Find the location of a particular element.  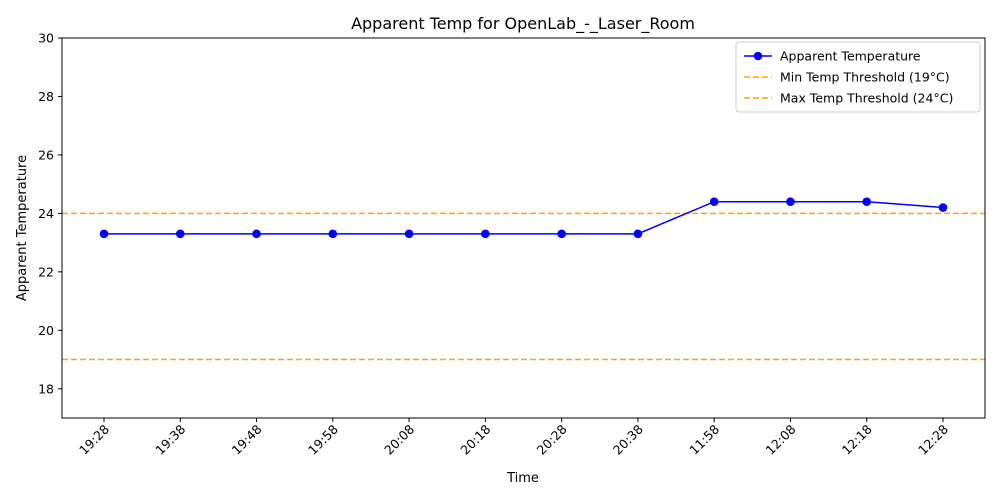

x-tick-label: 11:58 is located at coordinates (704, 439).